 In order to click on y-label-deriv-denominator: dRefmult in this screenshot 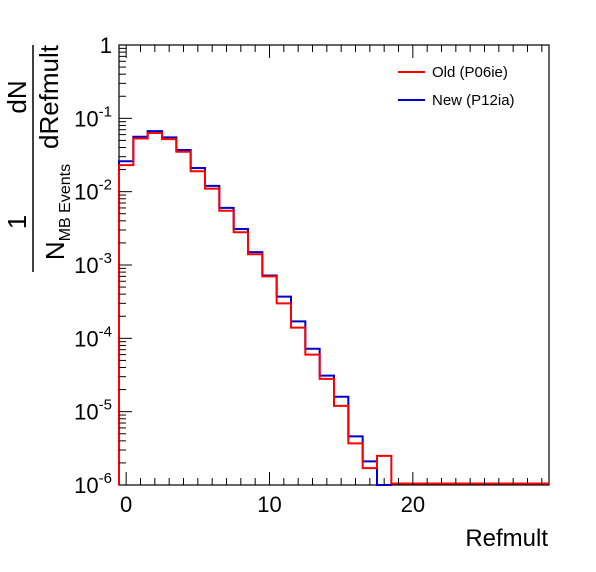, I will do `click(49, 96)`.